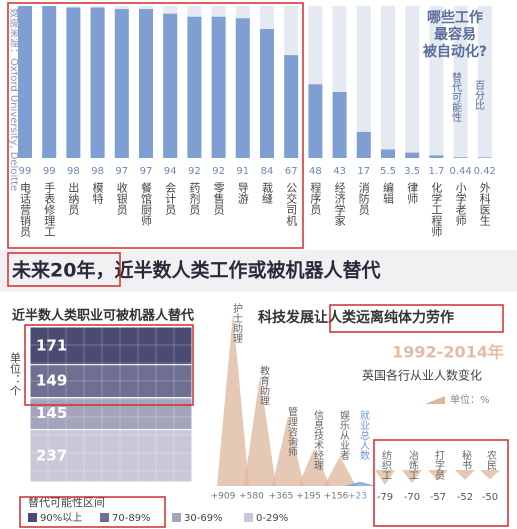  Describe the element at coordinates (385, 497) in the screenshot. I see `value-label: -79` at that location.